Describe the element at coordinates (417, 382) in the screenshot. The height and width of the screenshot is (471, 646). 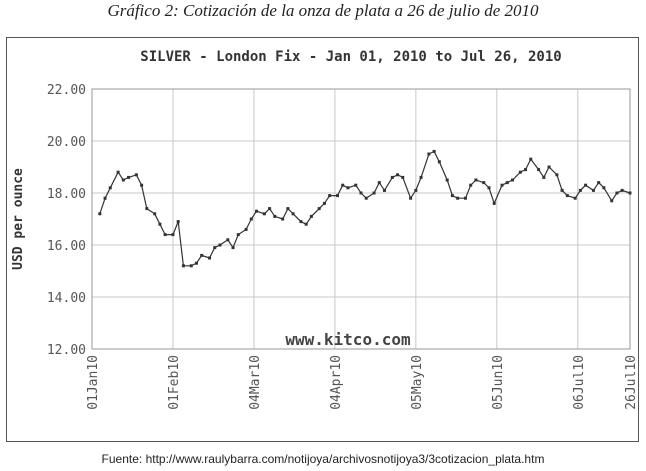
I see `x-tick-label: 05May10` at that location.